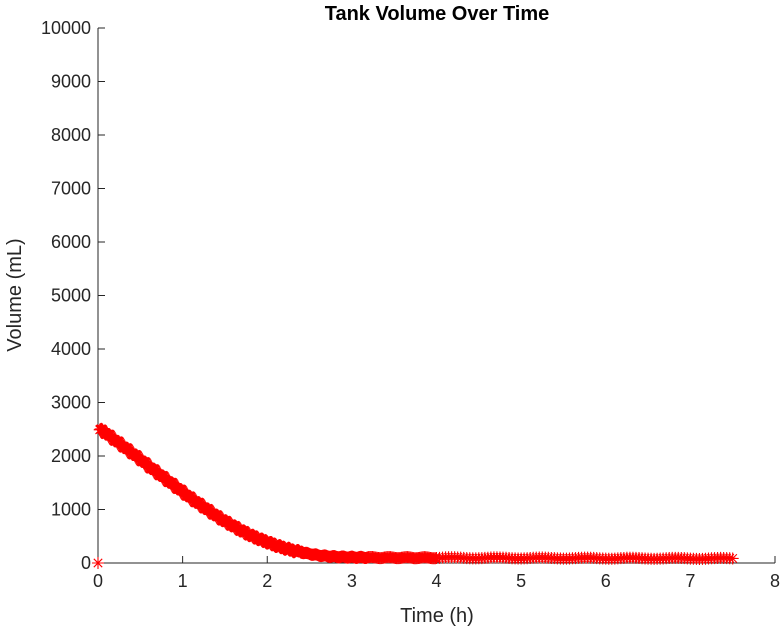 The image size is (783, 630). Describe the element at coordinates (267, 581) in the screenshot. I see `x-tick-label: 2` at that location.